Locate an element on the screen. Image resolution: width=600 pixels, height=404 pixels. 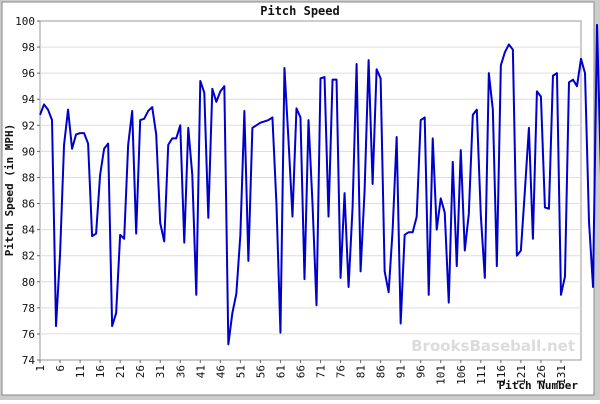
y-tick-label: 100 is located at coordinates (25, 21).